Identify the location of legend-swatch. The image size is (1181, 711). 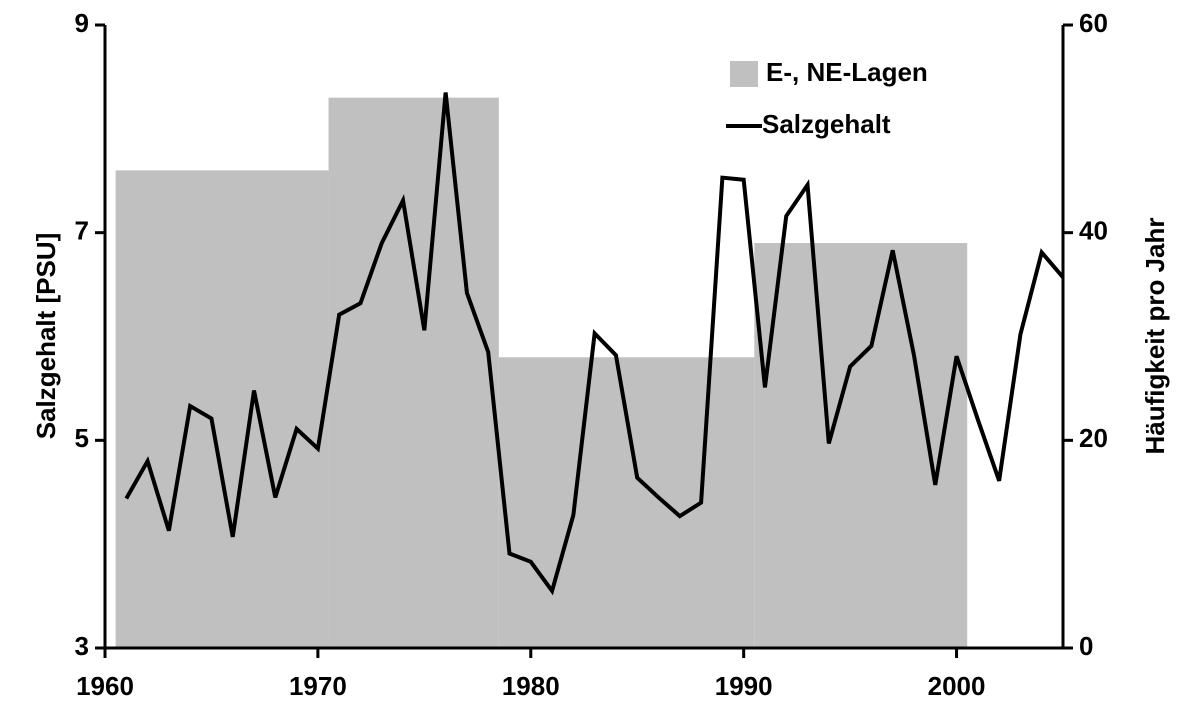
(744, 74).